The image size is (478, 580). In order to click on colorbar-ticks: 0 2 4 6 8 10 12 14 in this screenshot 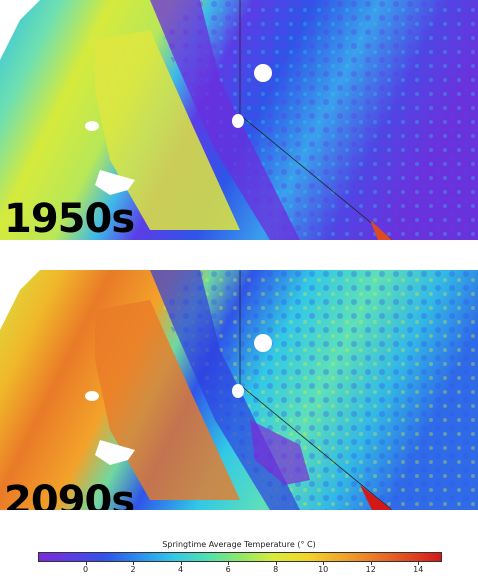, I will do `click(240, 570)`.